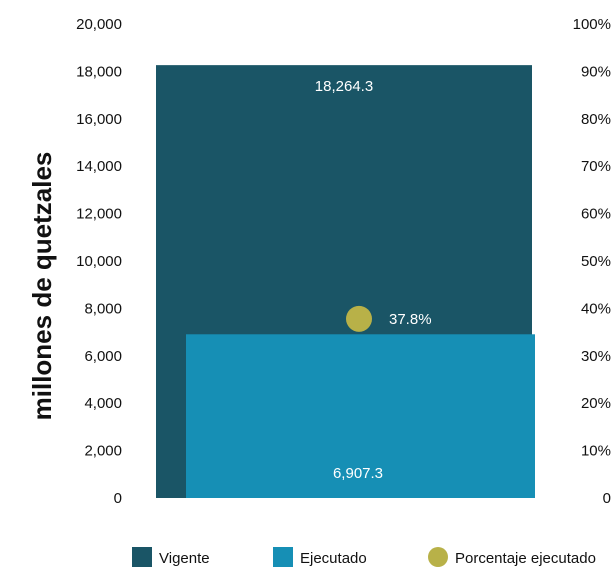  I want to click on y-tick-label: 20,000, so click(99, 24).